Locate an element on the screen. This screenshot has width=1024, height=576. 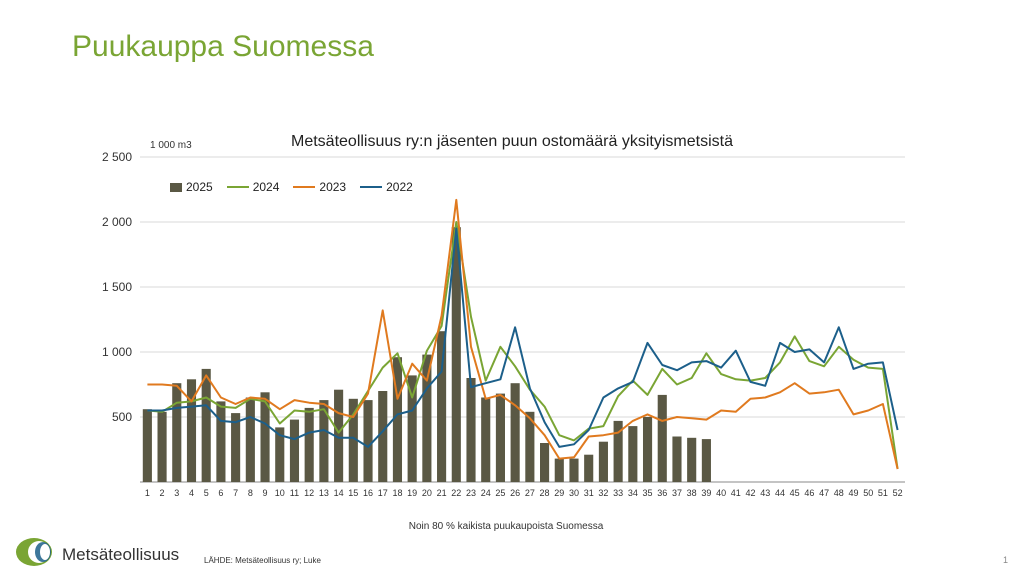
x-tick-label: 49 is located at coordinates (854, 493).